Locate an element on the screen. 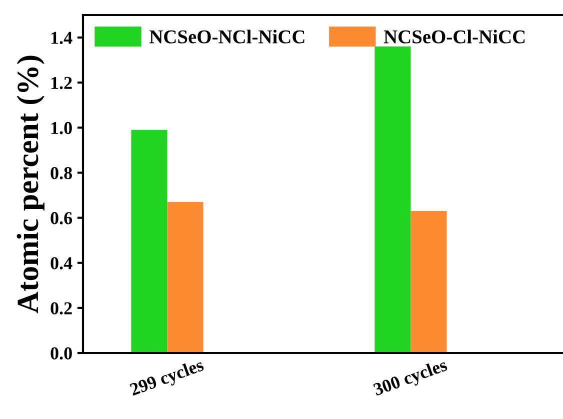 The width and height of the screenshot is (563, 419). x-tick-label: 299 cycles is located at coordinates (167, 379).